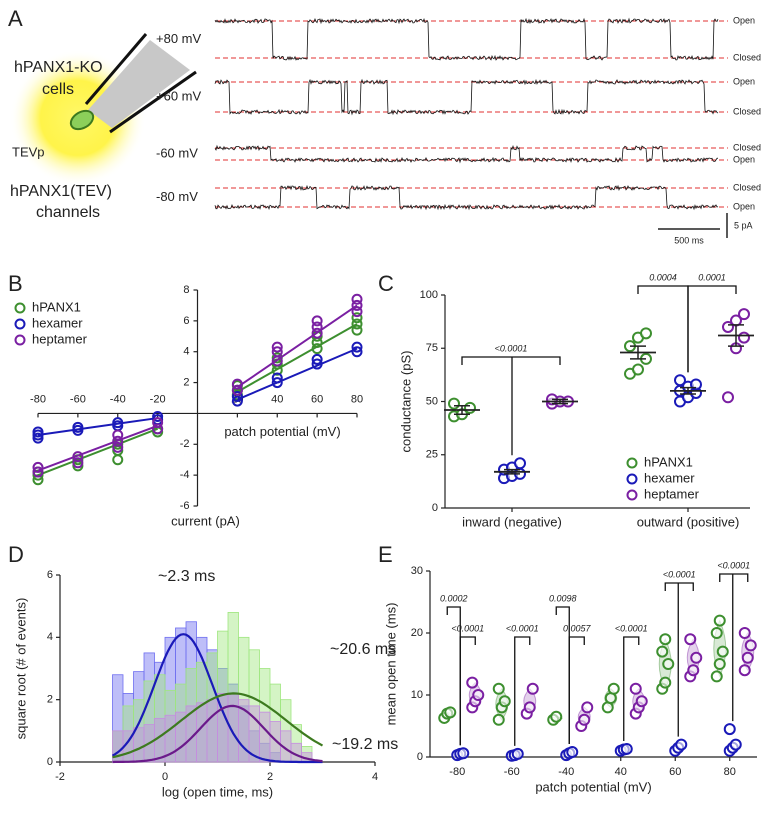  Describe the element at coordinates (153, 102) in the screenshot. I see `pipette-edge` at that location.